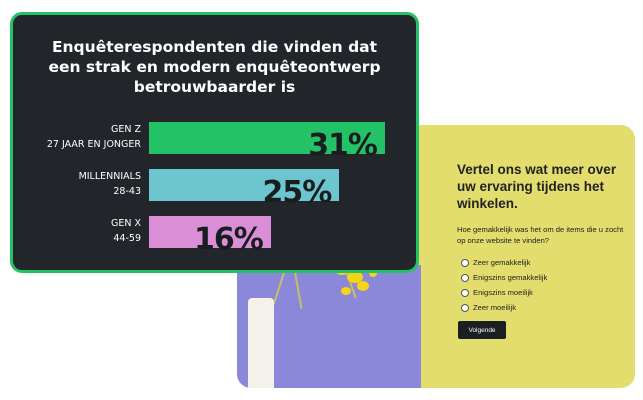  What do you see at coordinates (126, 223) in the screenshot?
I see `category-name: GEN X` at bounding box center [126, 223].